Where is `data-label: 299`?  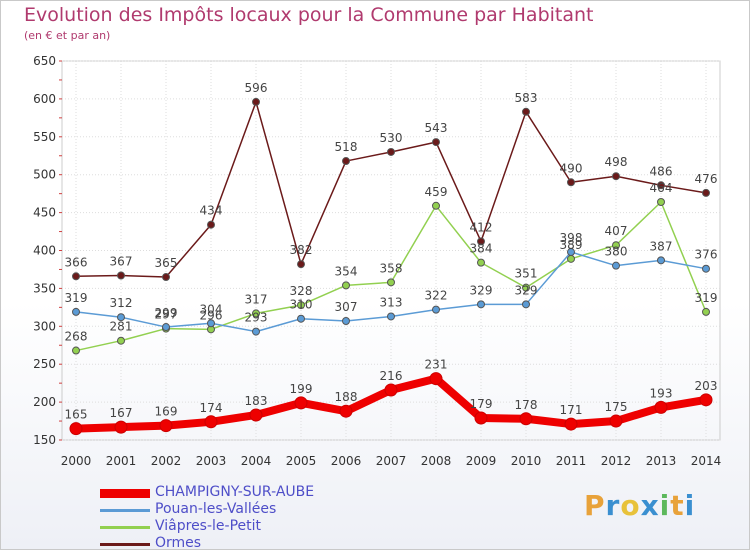
data-label: 299 is located at coordinates (166, 313).